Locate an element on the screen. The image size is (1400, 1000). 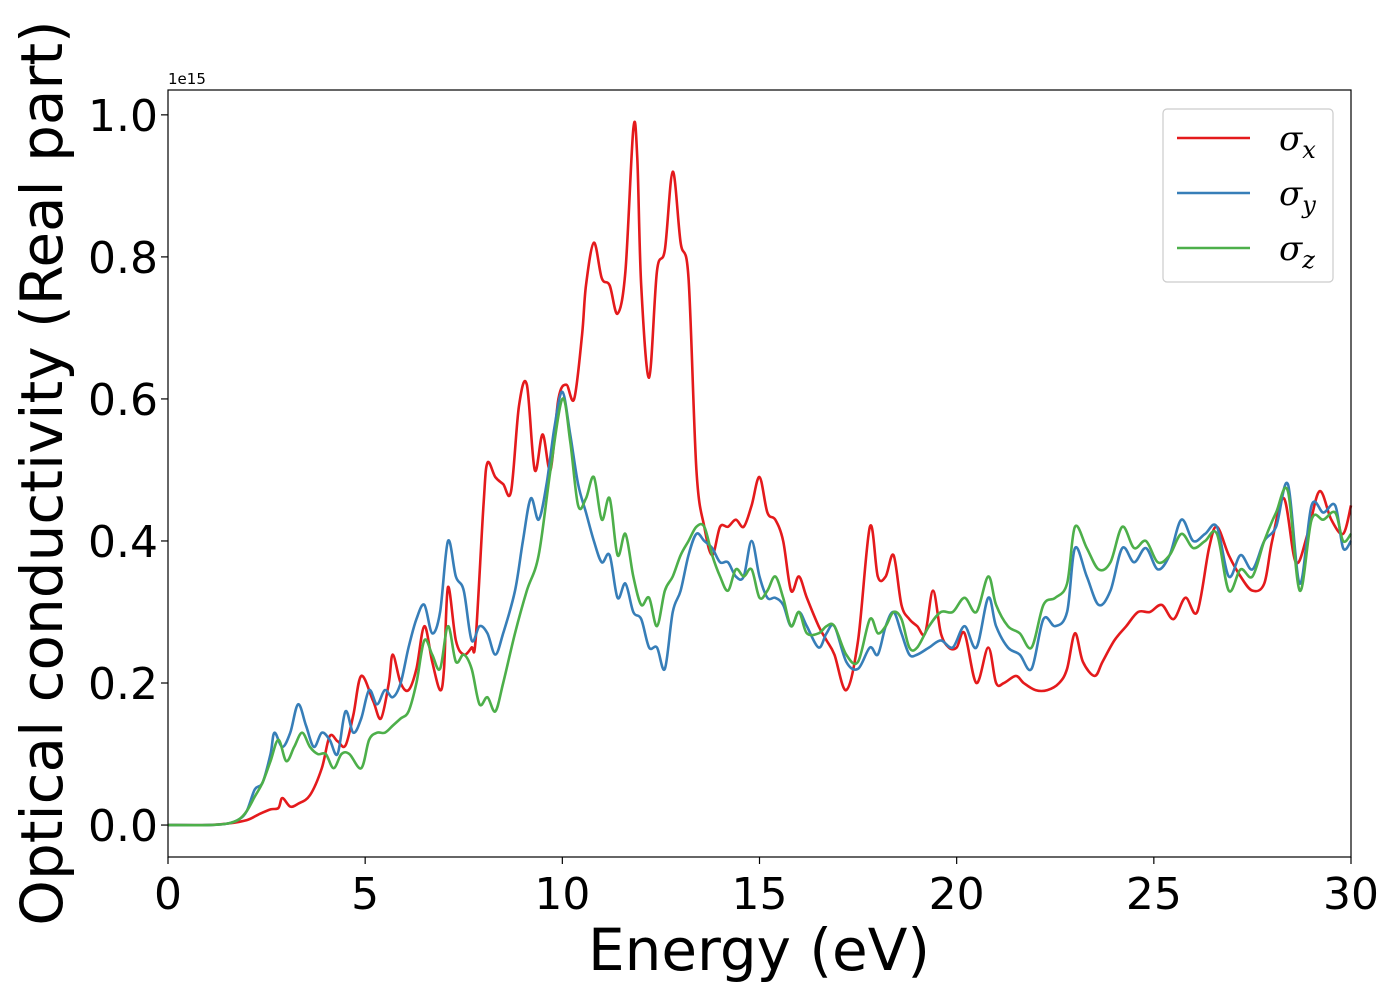
x-tick-label: 10 is located at coordinates (562, 894).